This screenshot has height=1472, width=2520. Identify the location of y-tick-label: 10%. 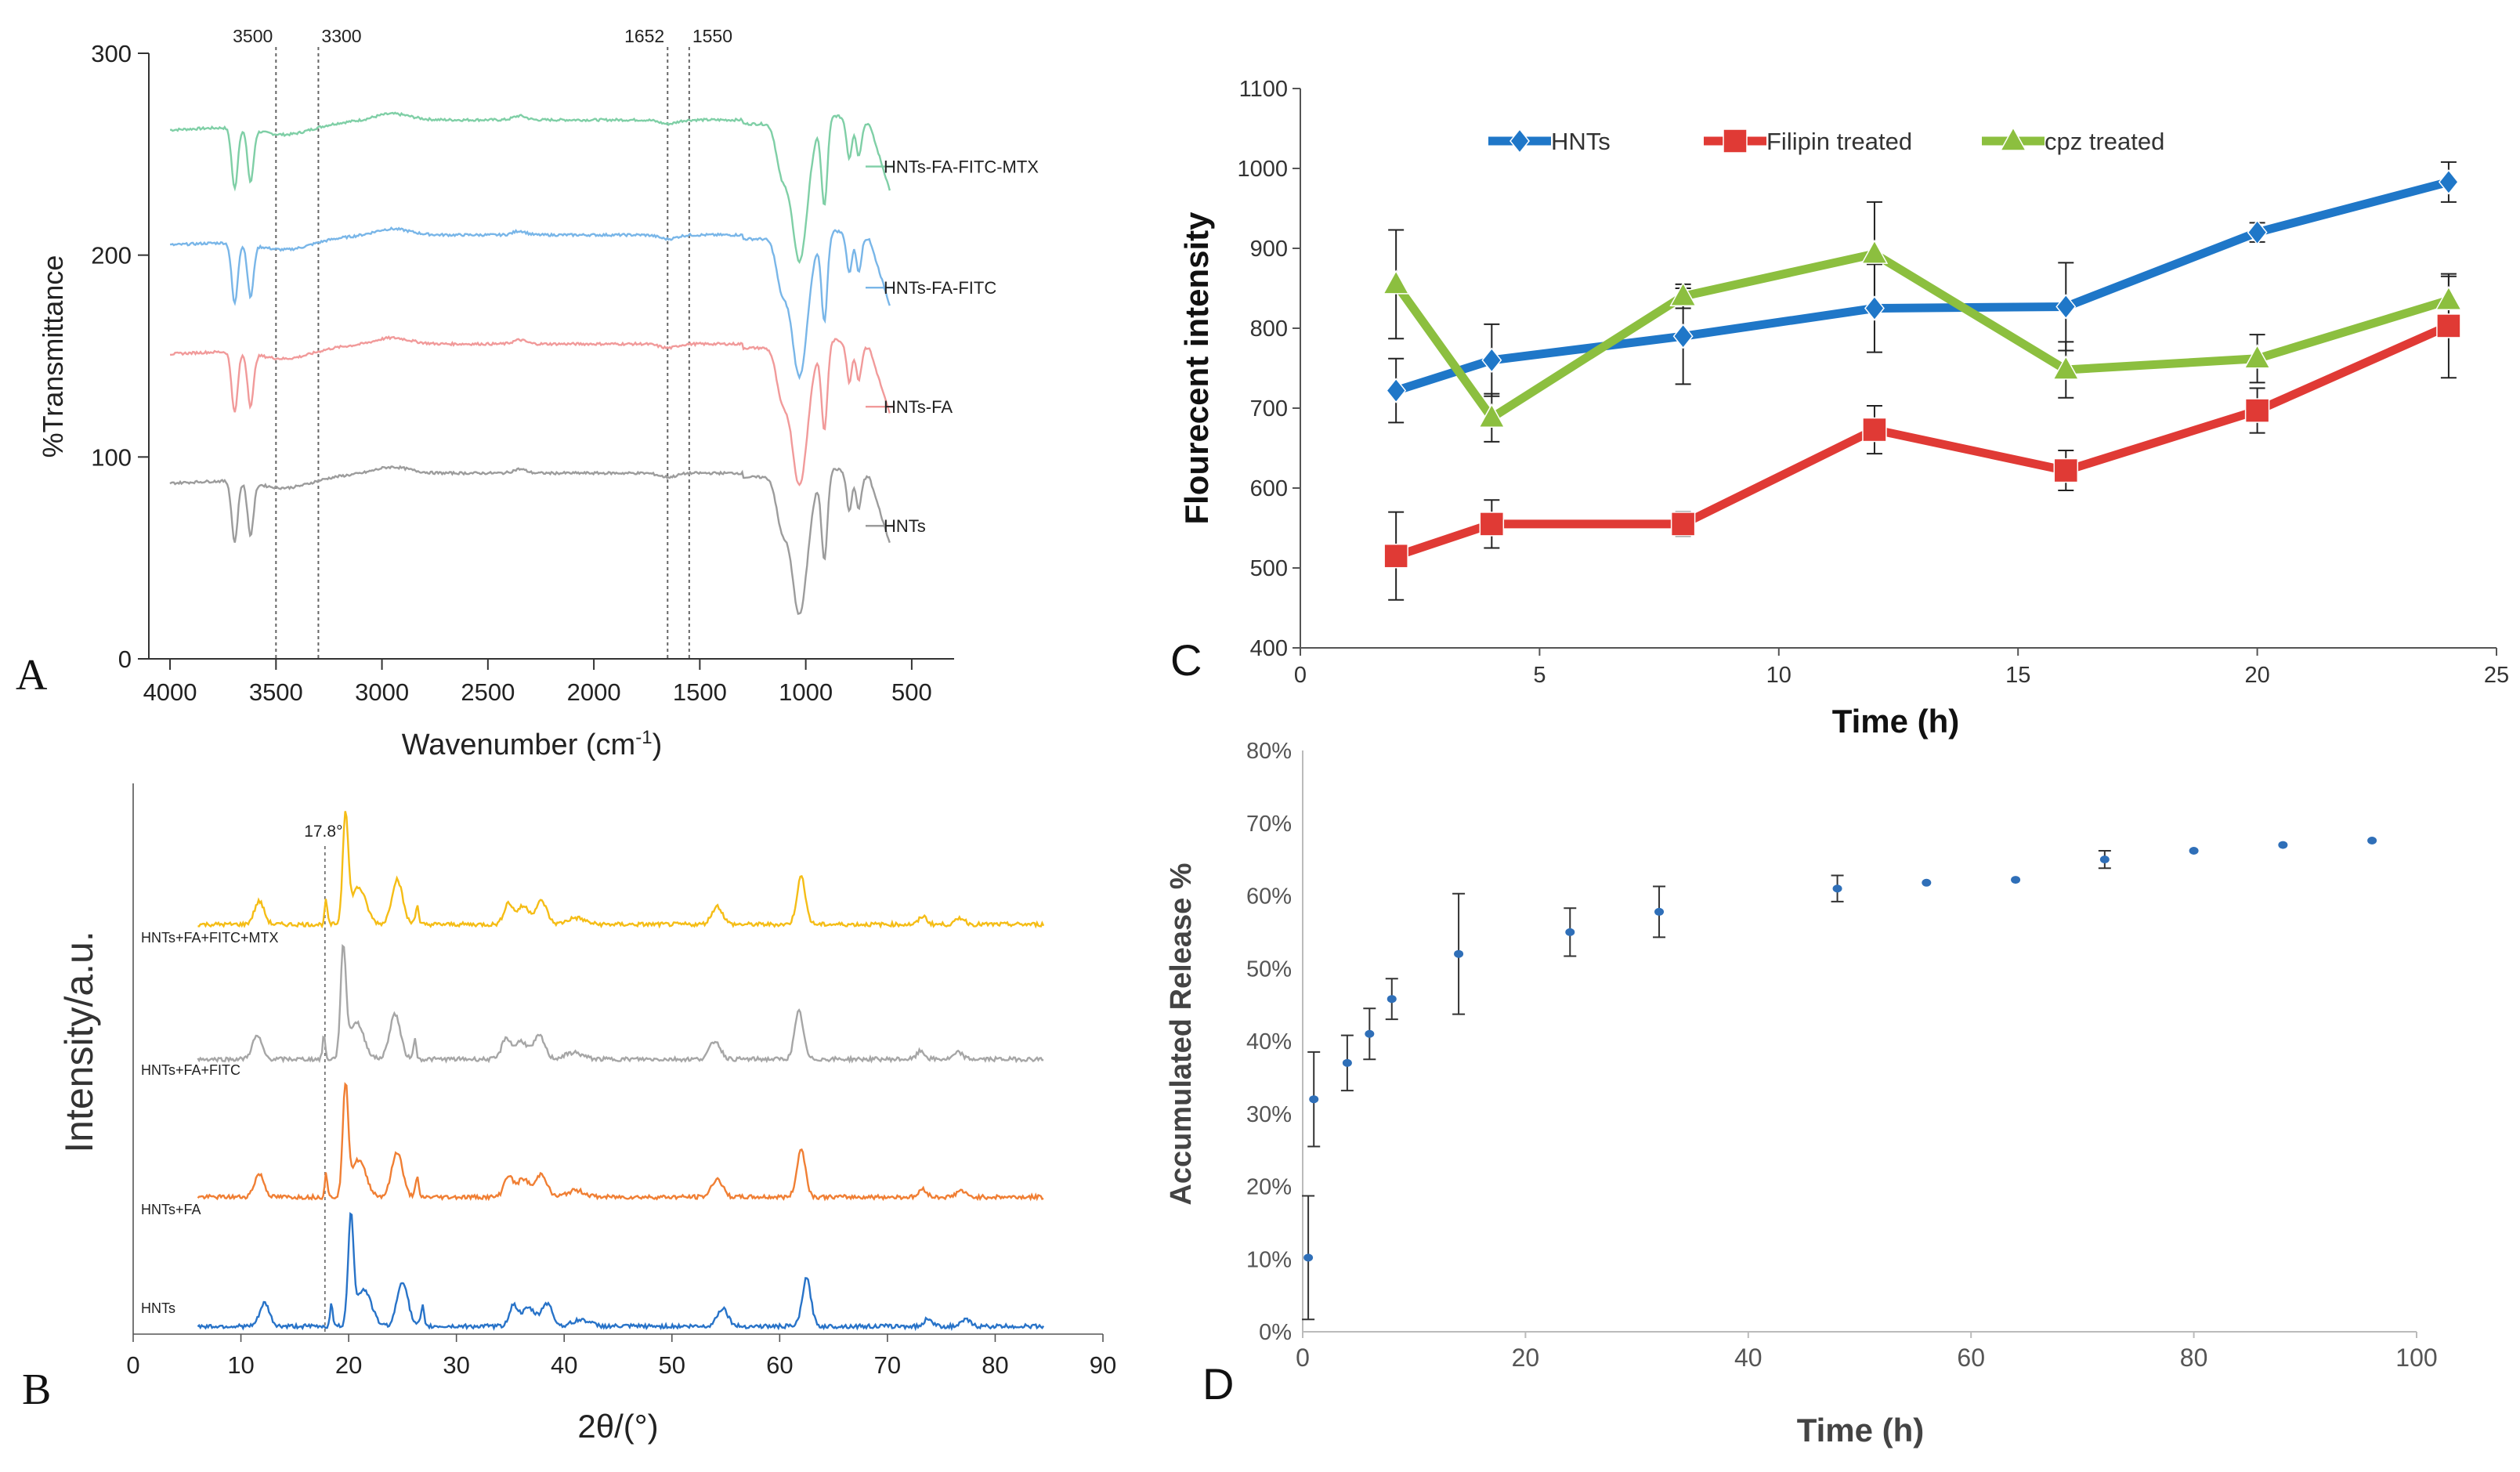
(1269, 1259).